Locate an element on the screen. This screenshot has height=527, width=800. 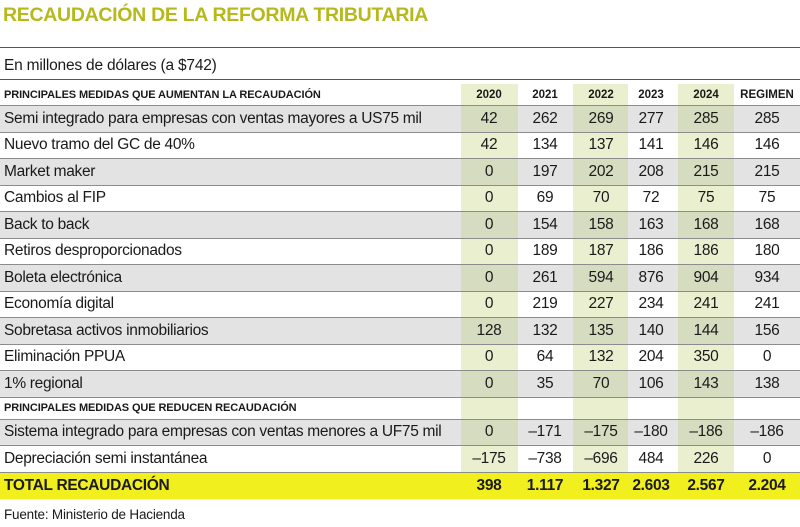
value-cell: 261 is located at coordinates (545, 277).